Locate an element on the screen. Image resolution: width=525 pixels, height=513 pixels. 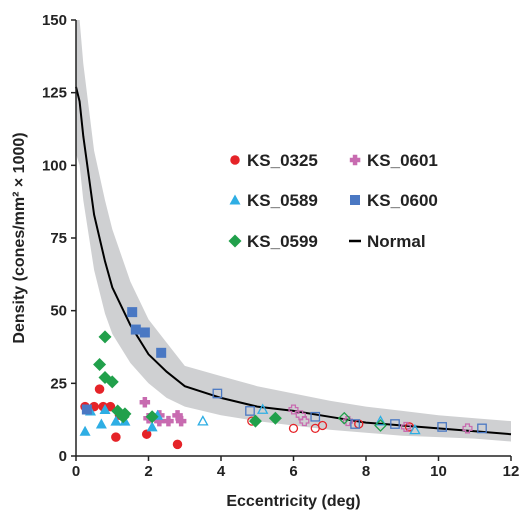
legend-label: KS_0589 is located at coordinates (282, 200).